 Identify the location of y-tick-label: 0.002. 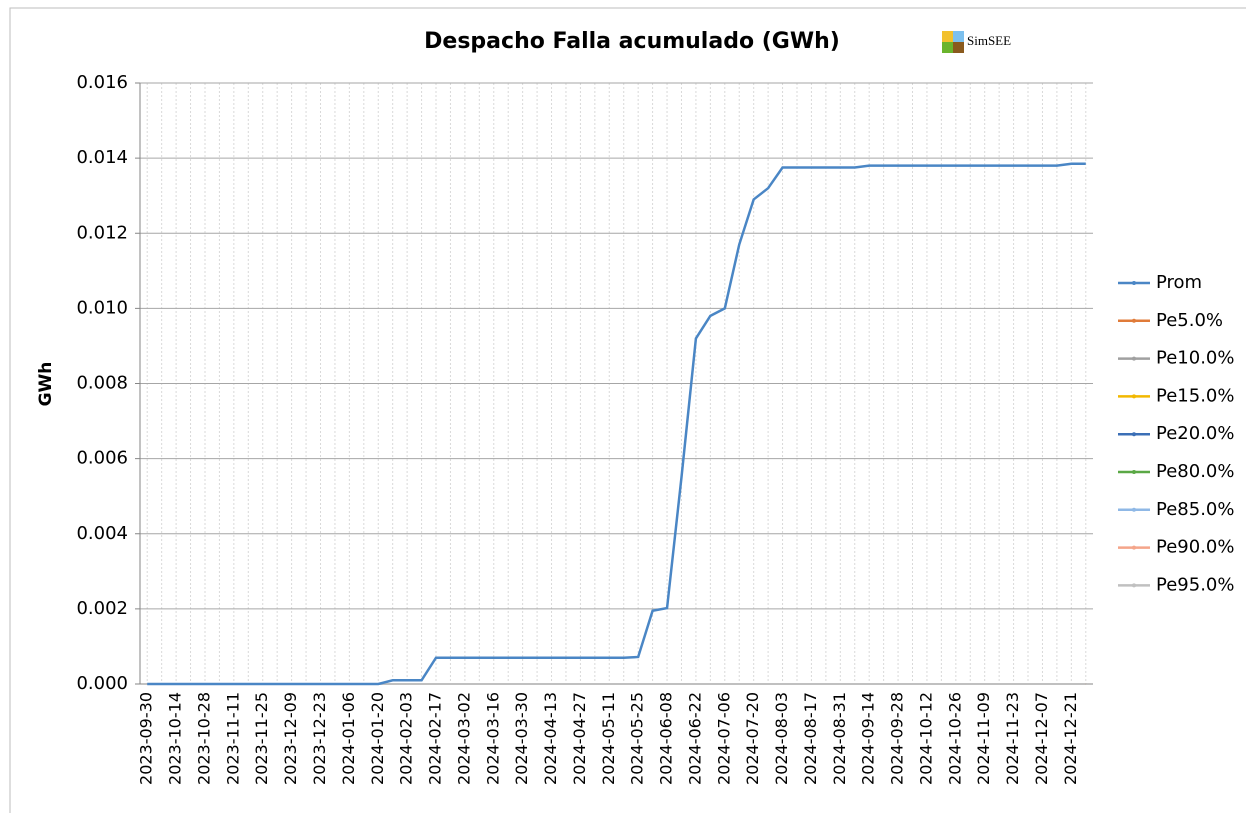
(102, 608).